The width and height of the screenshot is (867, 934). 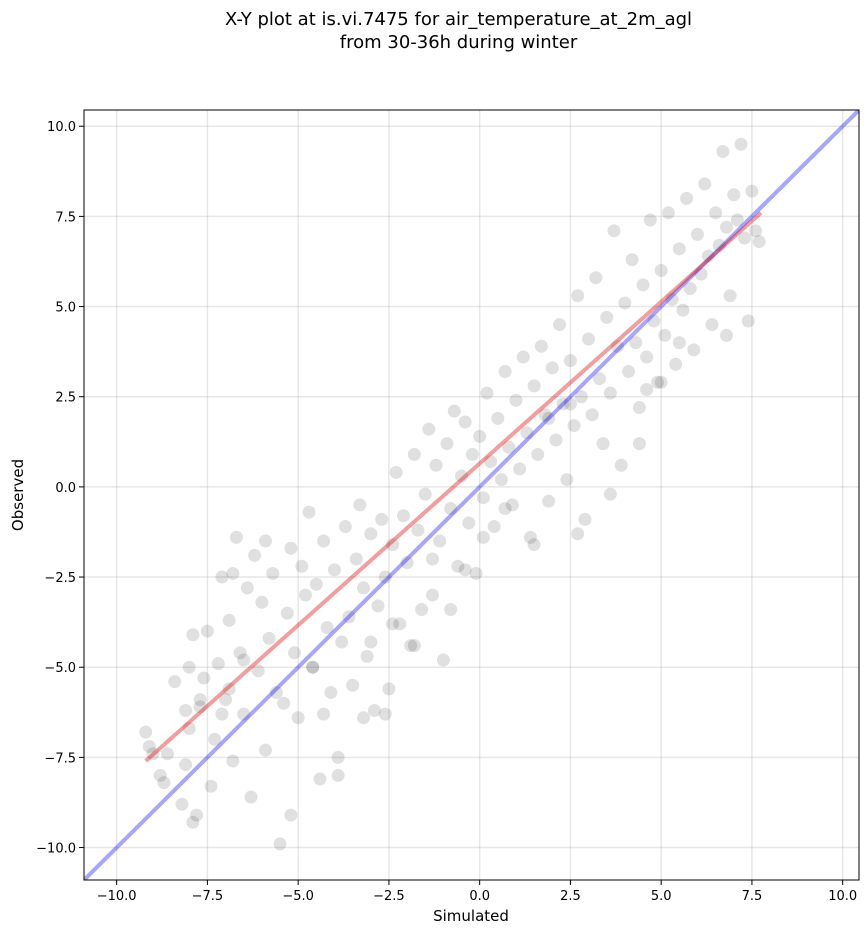 What do you see at coordinates (56, 849) in the screenshot?
I see `y-tick-label: −10.0` at bounding box center [56, 849].